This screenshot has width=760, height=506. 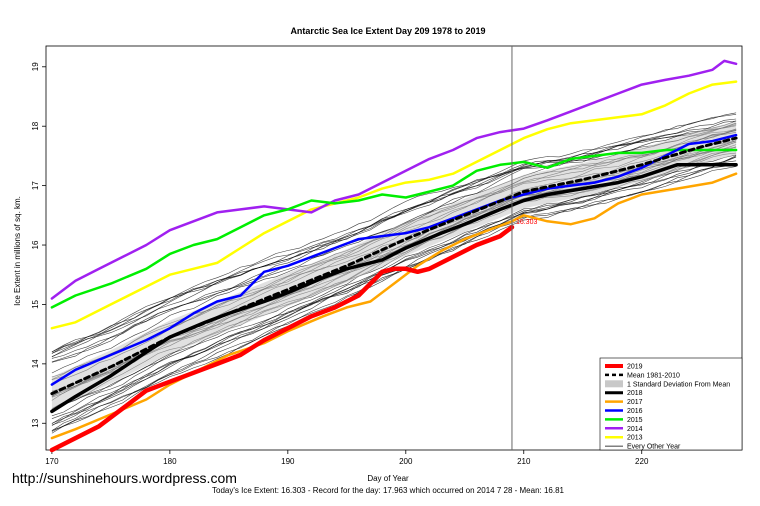 What do you see at coordinates (635, 393) in the screenshot?
I see `legend-label: 2018` at bounding box center [635, 393].